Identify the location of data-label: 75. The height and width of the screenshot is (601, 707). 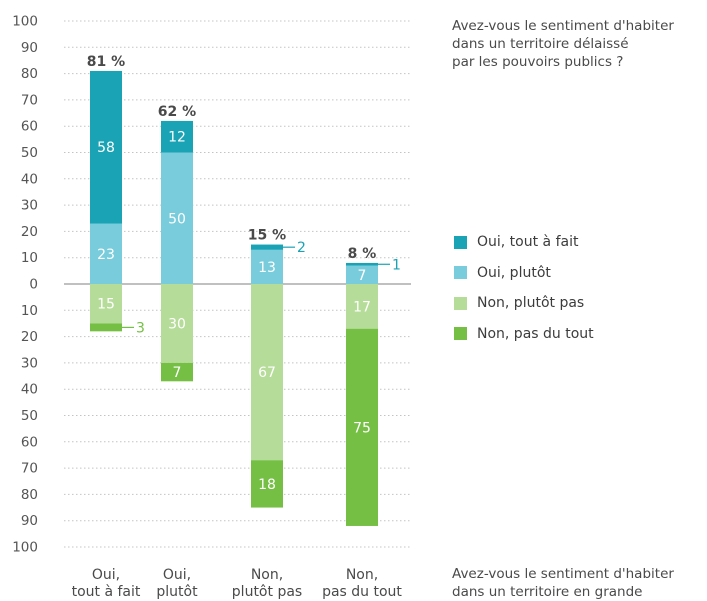
(362, 428).